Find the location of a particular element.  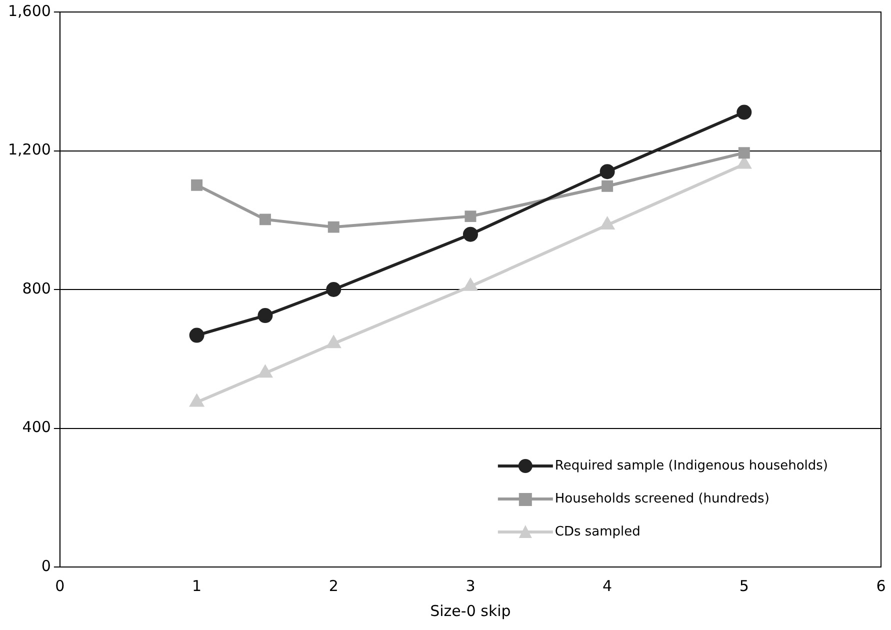

x-axis-title: Size-0 skip is located at coordinates (470, 611).